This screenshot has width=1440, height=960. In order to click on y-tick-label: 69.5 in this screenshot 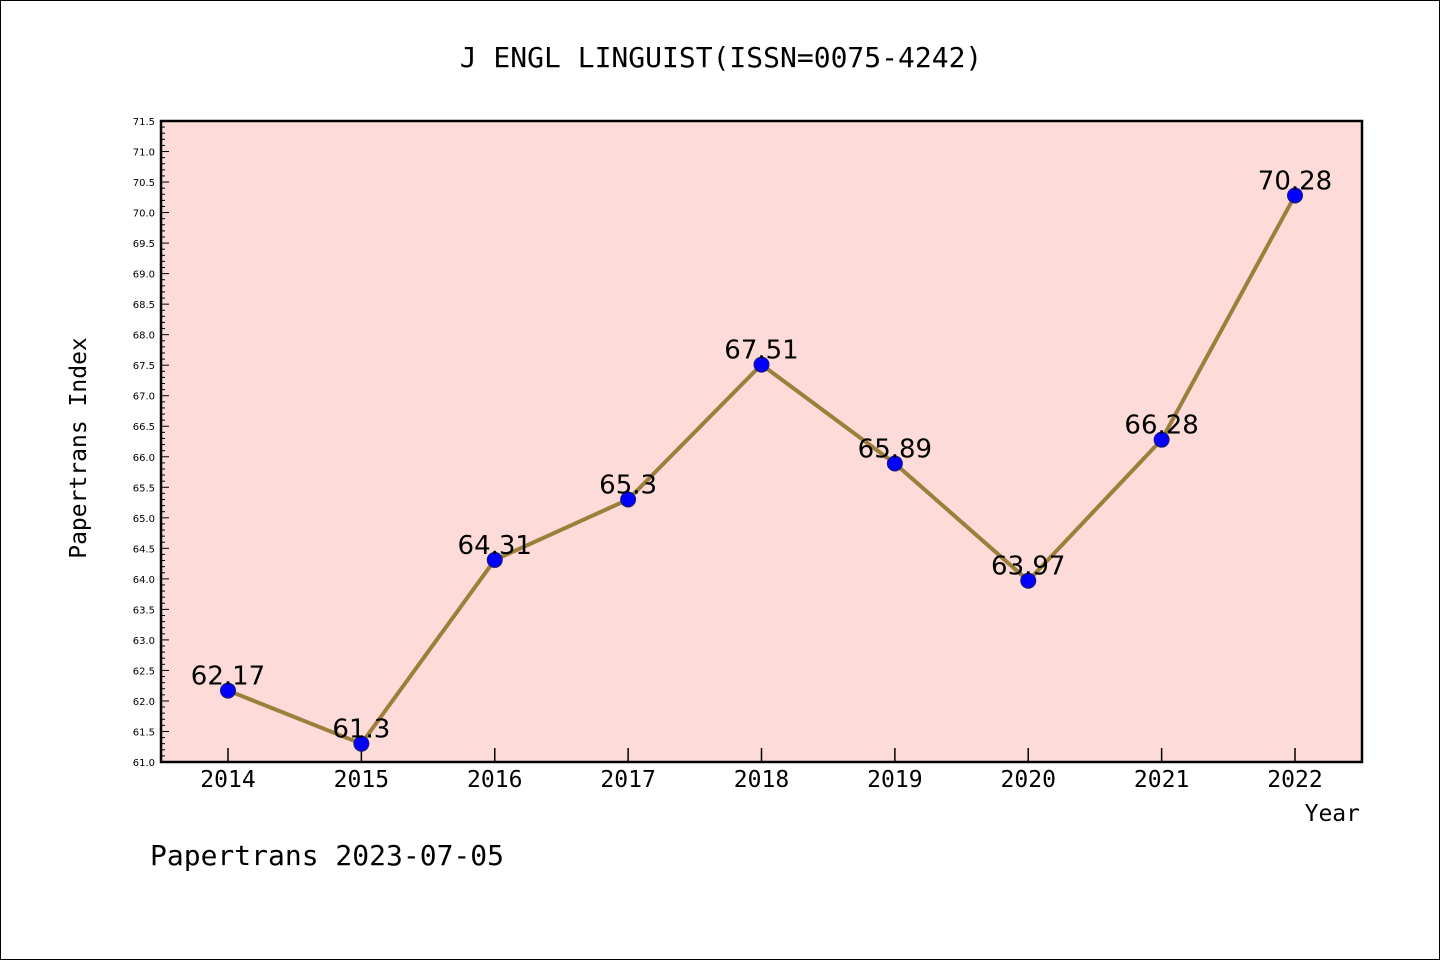, I will do `click(144, 244)`.